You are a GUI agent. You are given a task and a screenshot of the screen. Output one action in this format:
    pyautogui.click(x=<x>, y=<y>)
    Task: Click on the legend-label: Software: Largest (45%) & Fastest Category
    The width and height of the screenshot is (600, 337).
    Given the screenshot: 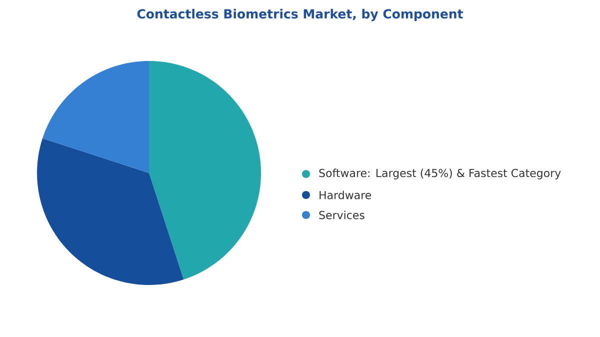 What is the action you would take?
    pyautogui.click(x=440, y=174)
    